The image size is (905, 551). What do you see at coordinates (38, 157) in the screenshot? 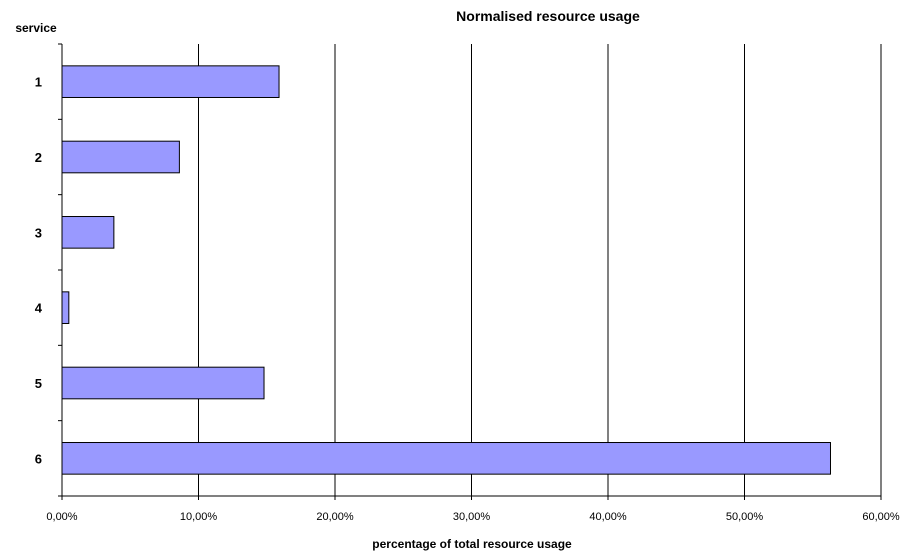
I see `category-label: 2` at bounding box center [38, 157].